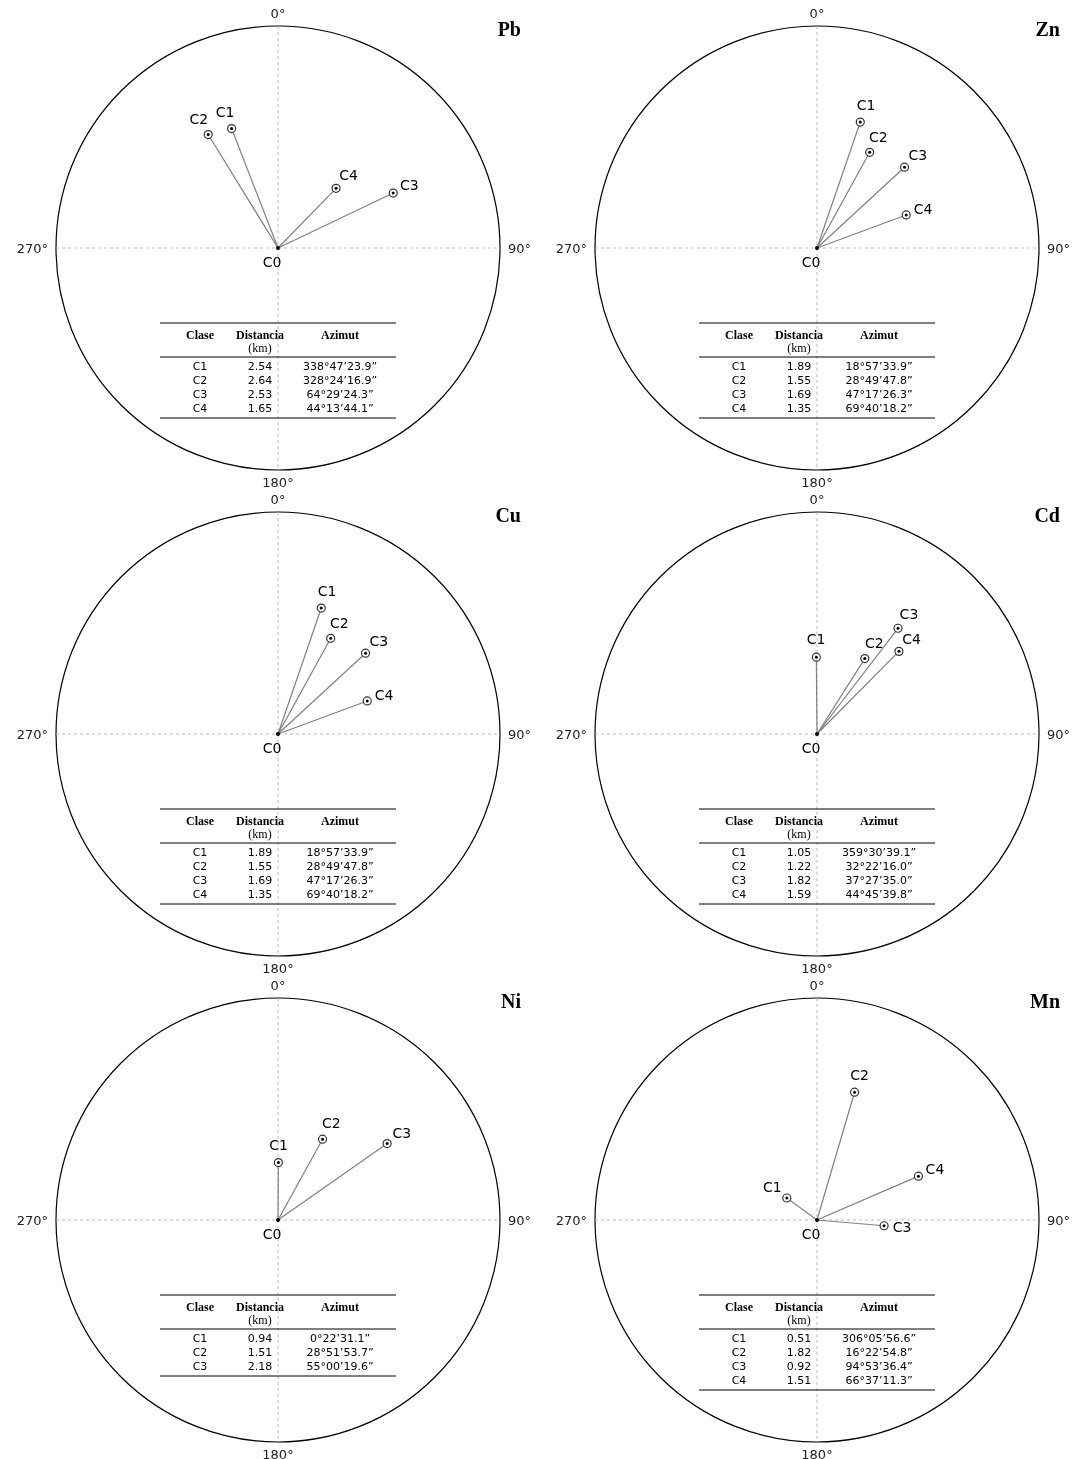  Describe the element at coordinates (879, 866) in the screenshot. I see `text: 32°22’16.0”` at that location.